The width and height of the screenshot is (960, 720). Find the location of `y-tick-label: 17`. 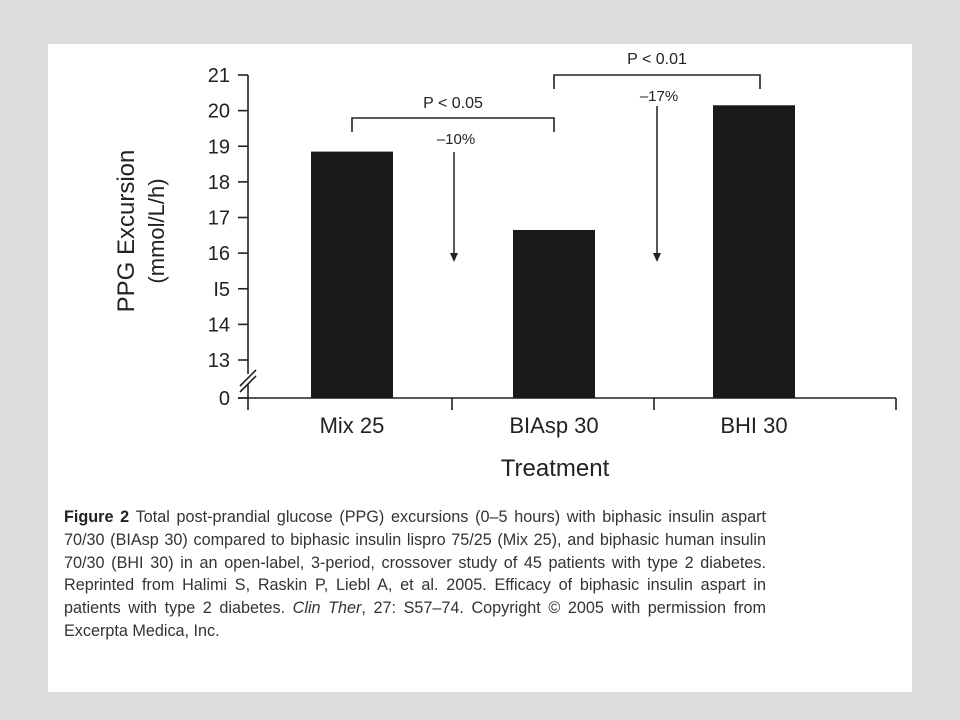

y-tick-label: 17 is located at coordinates (219, 219).